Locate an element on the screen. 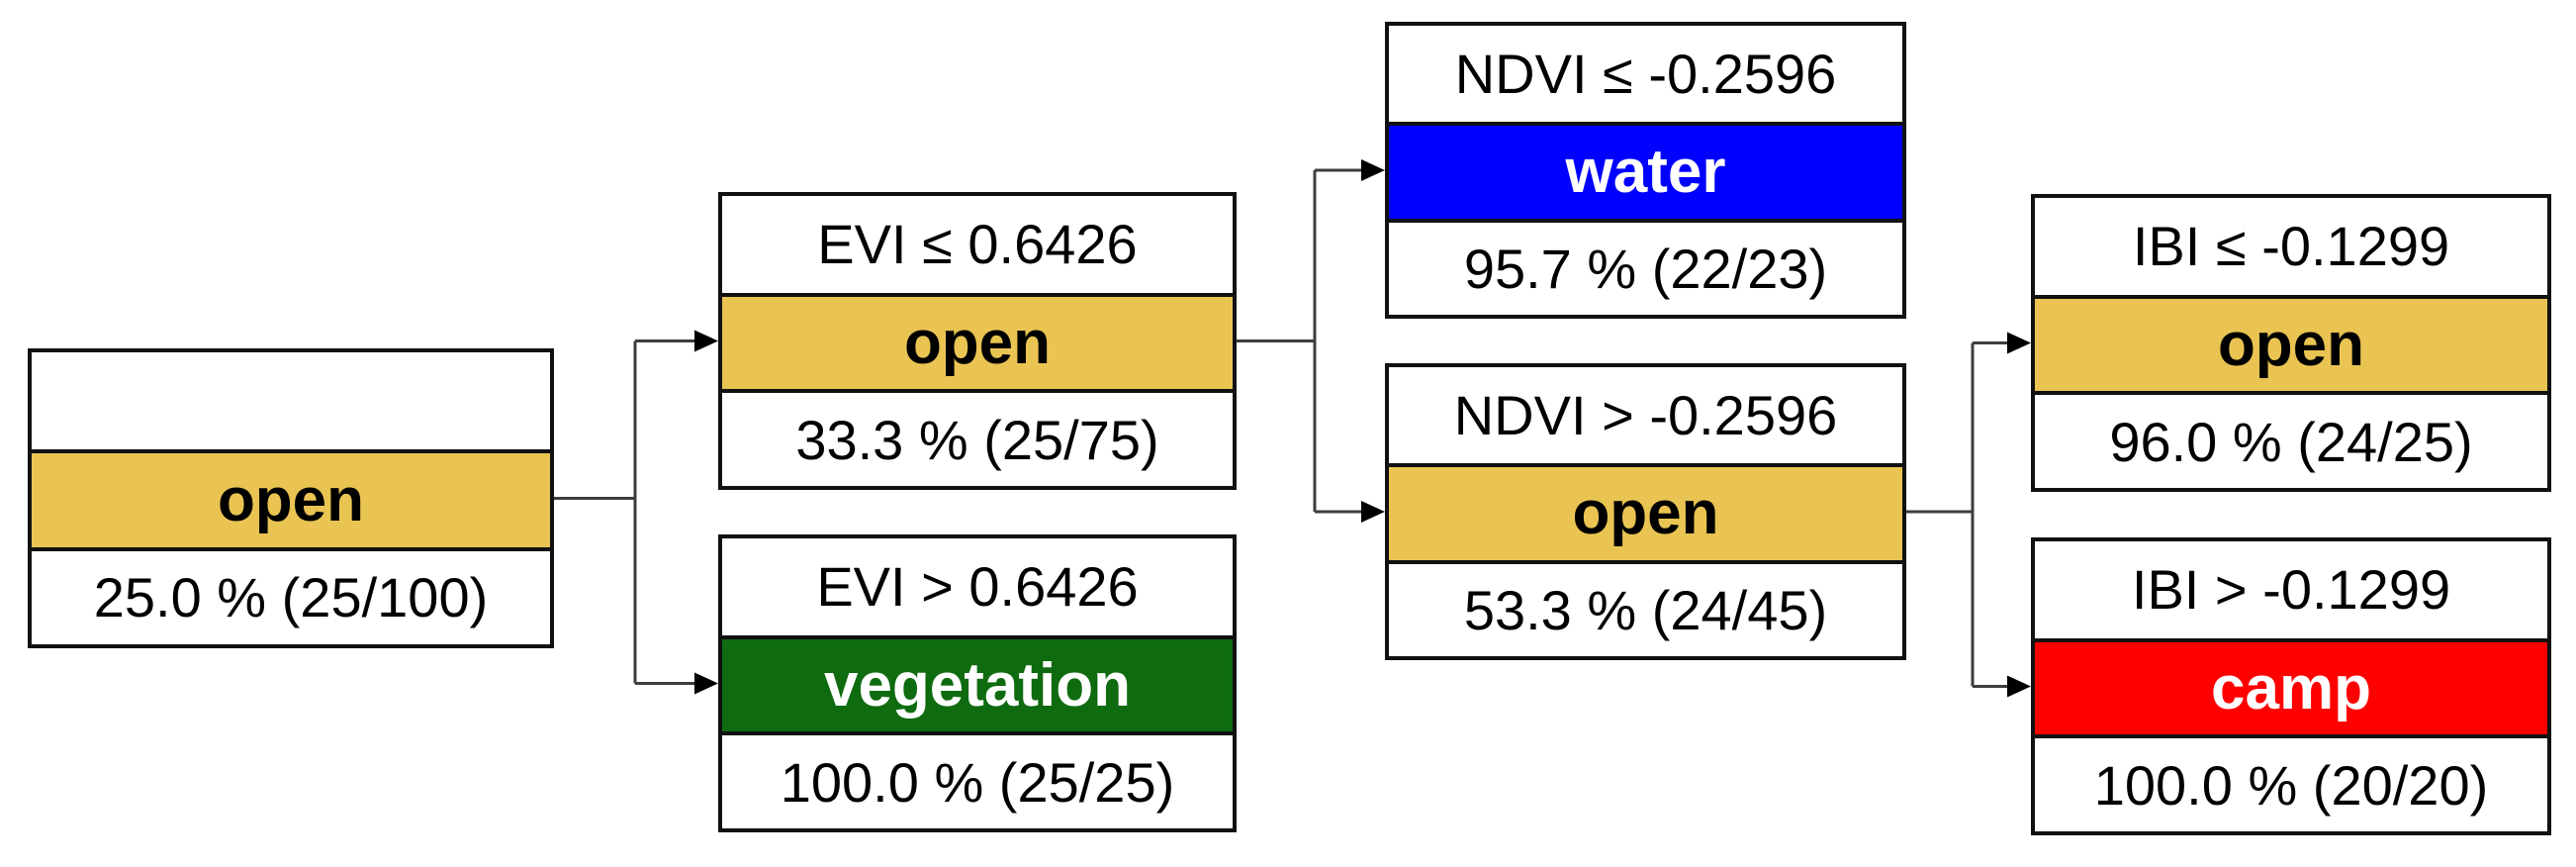 The height and width of the screenshot is (867, 2576). node-root: open 25.0 % (25/100) is located at coordinates (291, 498).